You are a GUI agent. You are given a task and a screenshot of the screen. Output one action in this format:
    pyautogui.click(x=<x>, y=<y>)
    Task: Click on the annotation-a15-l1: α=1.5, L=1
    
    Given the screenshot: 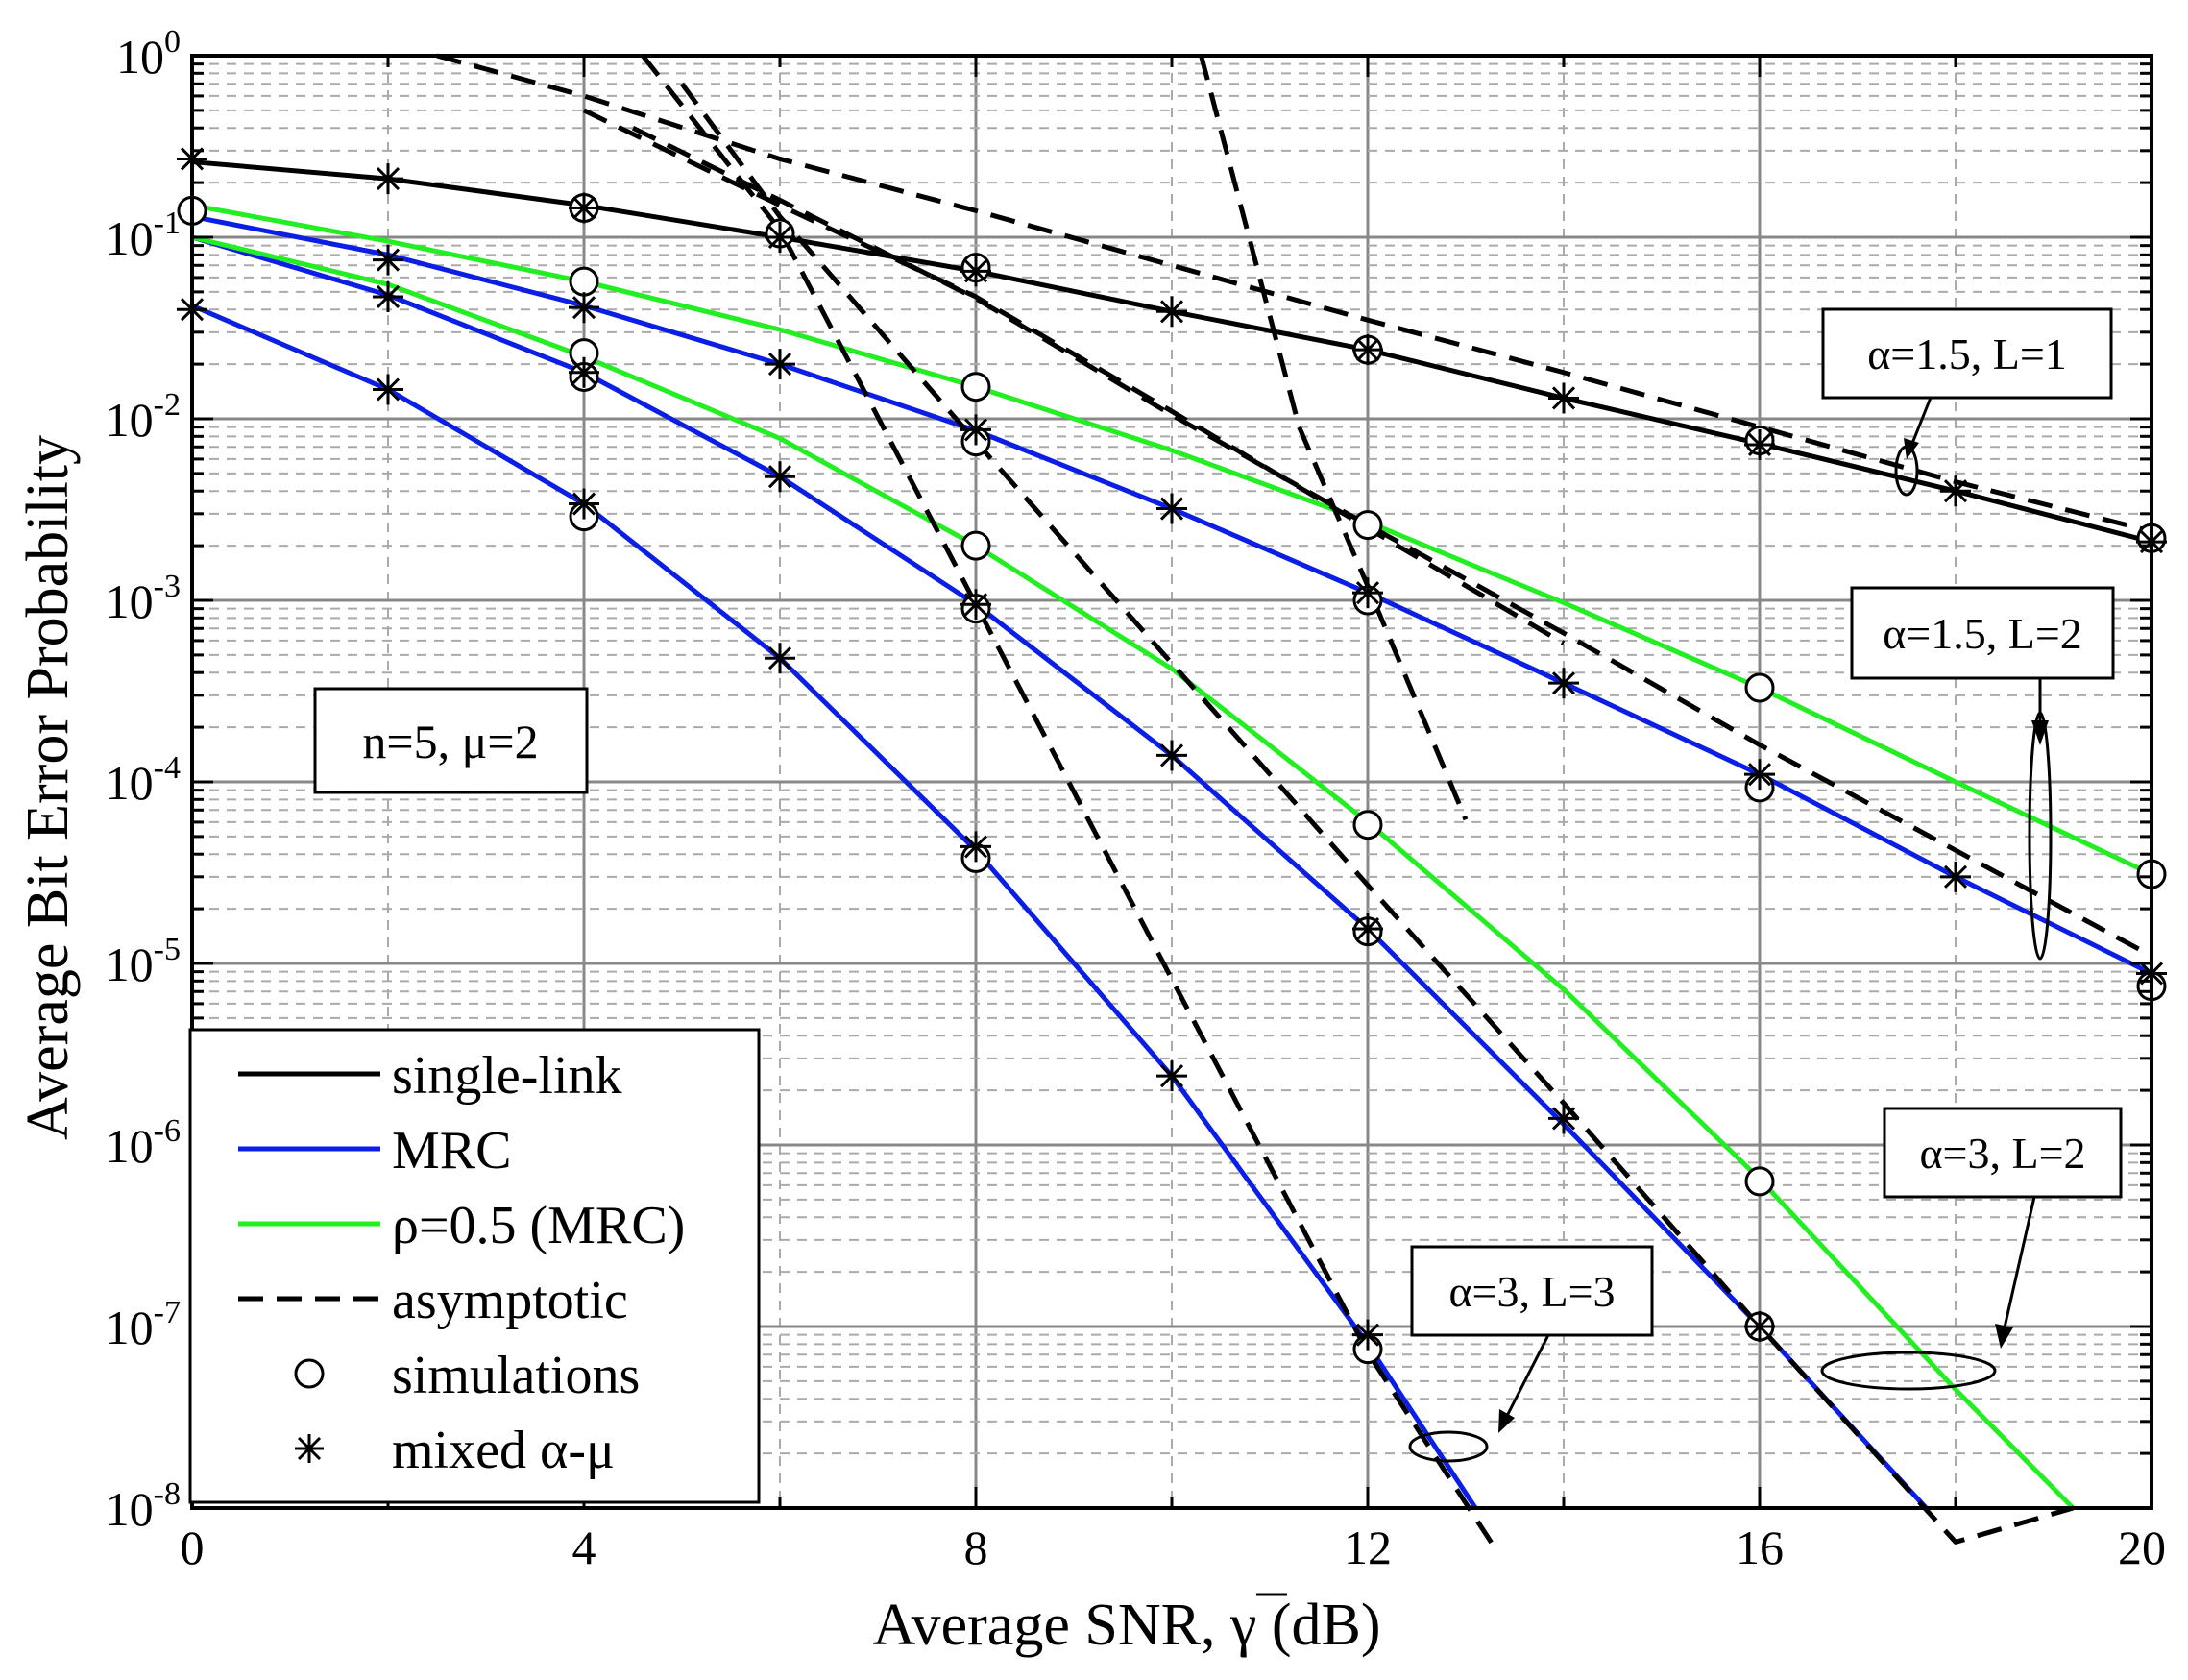 What is the action you would take?
    pyautogui.click(x=1967, y=402)
    